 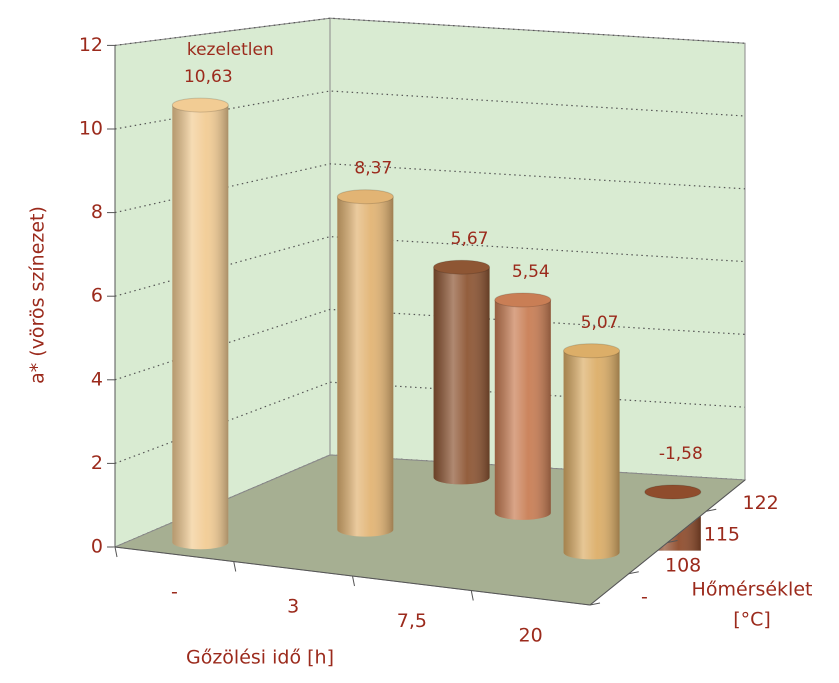 What do you see at coordinates (683, 566) in the screenshot?
I see `depth-tick-label: 108` at bounding box center [683, 566].